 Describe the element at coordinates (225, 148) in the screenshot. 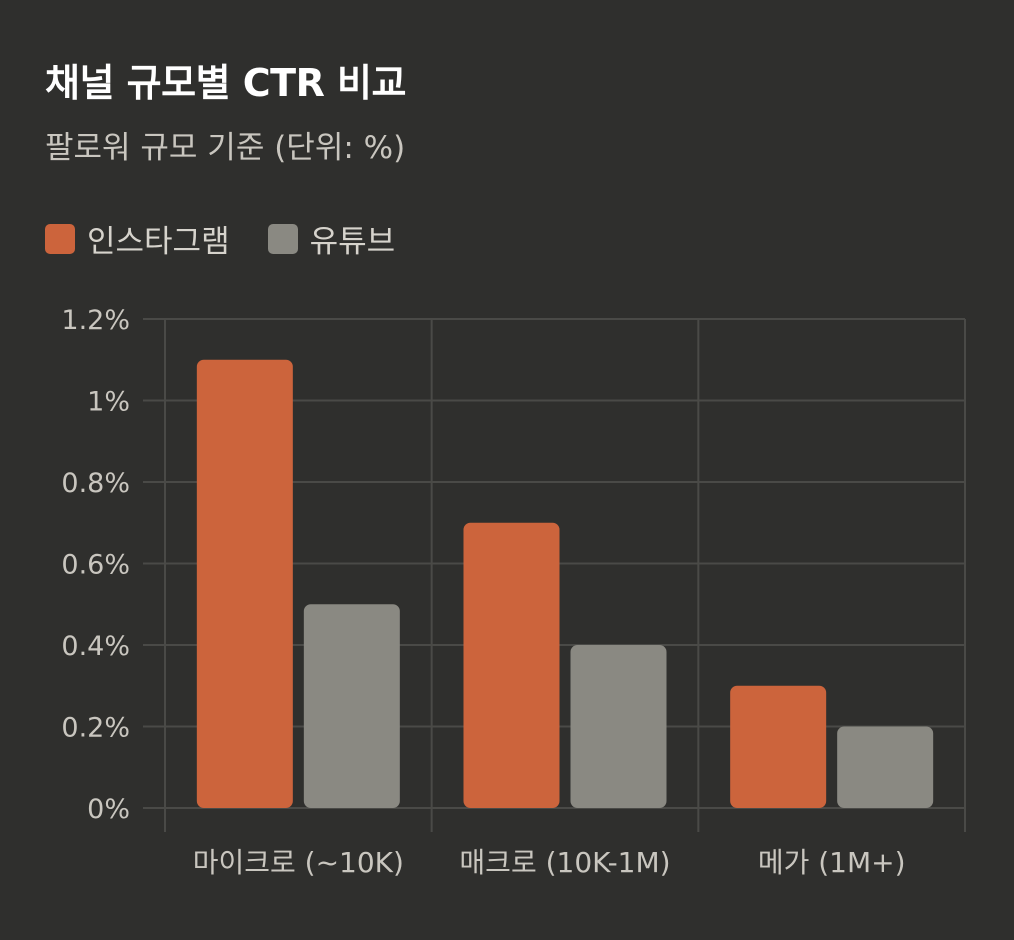

I see `chart-subtitle: 팔로워 규모 기준 (단위: %)` at that location.